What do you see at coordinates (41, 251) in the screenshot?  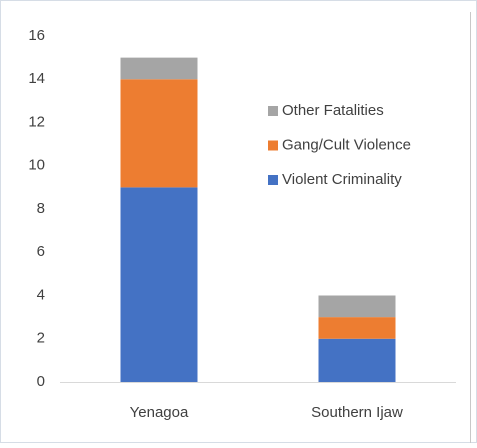 I see `y-tick-label: 6` at bounding box center [41, 251].